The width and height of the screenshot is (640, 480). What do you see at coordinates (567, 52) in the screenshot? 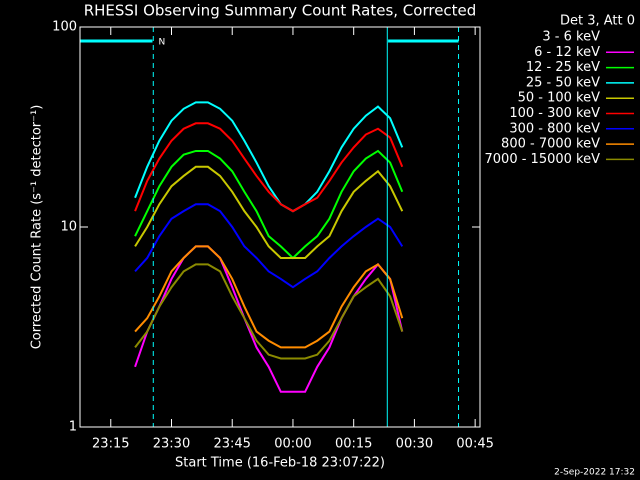
I see `legend-label: 6 - 12 keV` at bounding box center [567, 52].